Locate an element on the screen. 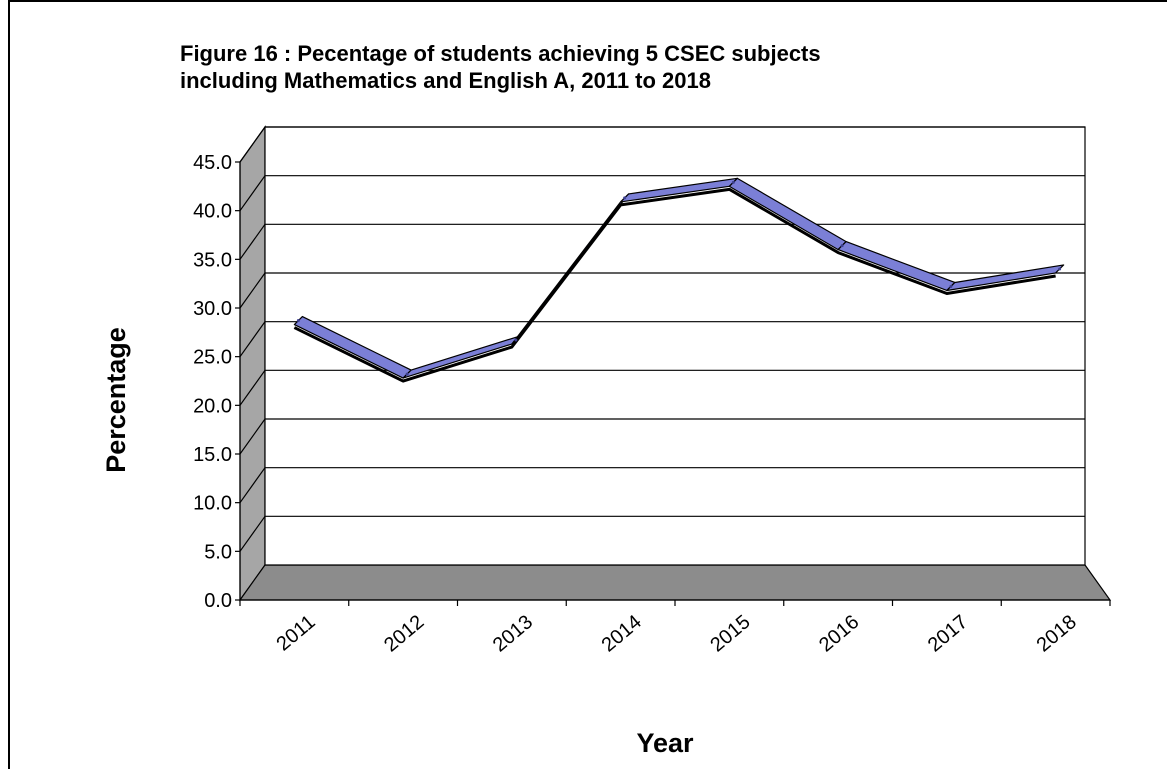  x-tick-label: 2011 is located at coordinates (295, 633).